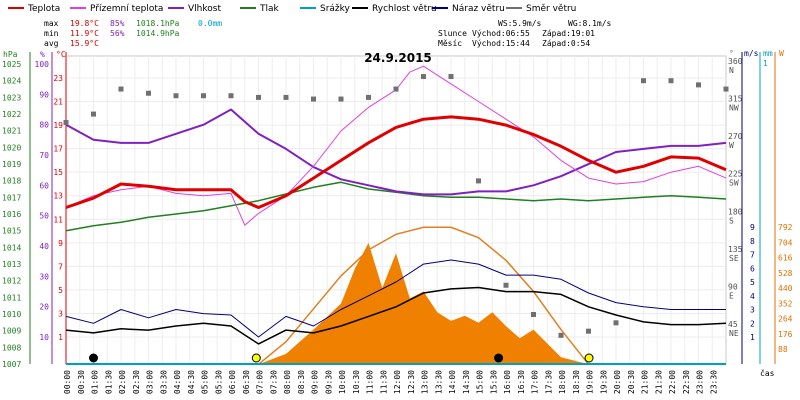  Describe the element at coordinates (356, 382) in the screenshot. I see `x-tick-label: 10:30` at that location.